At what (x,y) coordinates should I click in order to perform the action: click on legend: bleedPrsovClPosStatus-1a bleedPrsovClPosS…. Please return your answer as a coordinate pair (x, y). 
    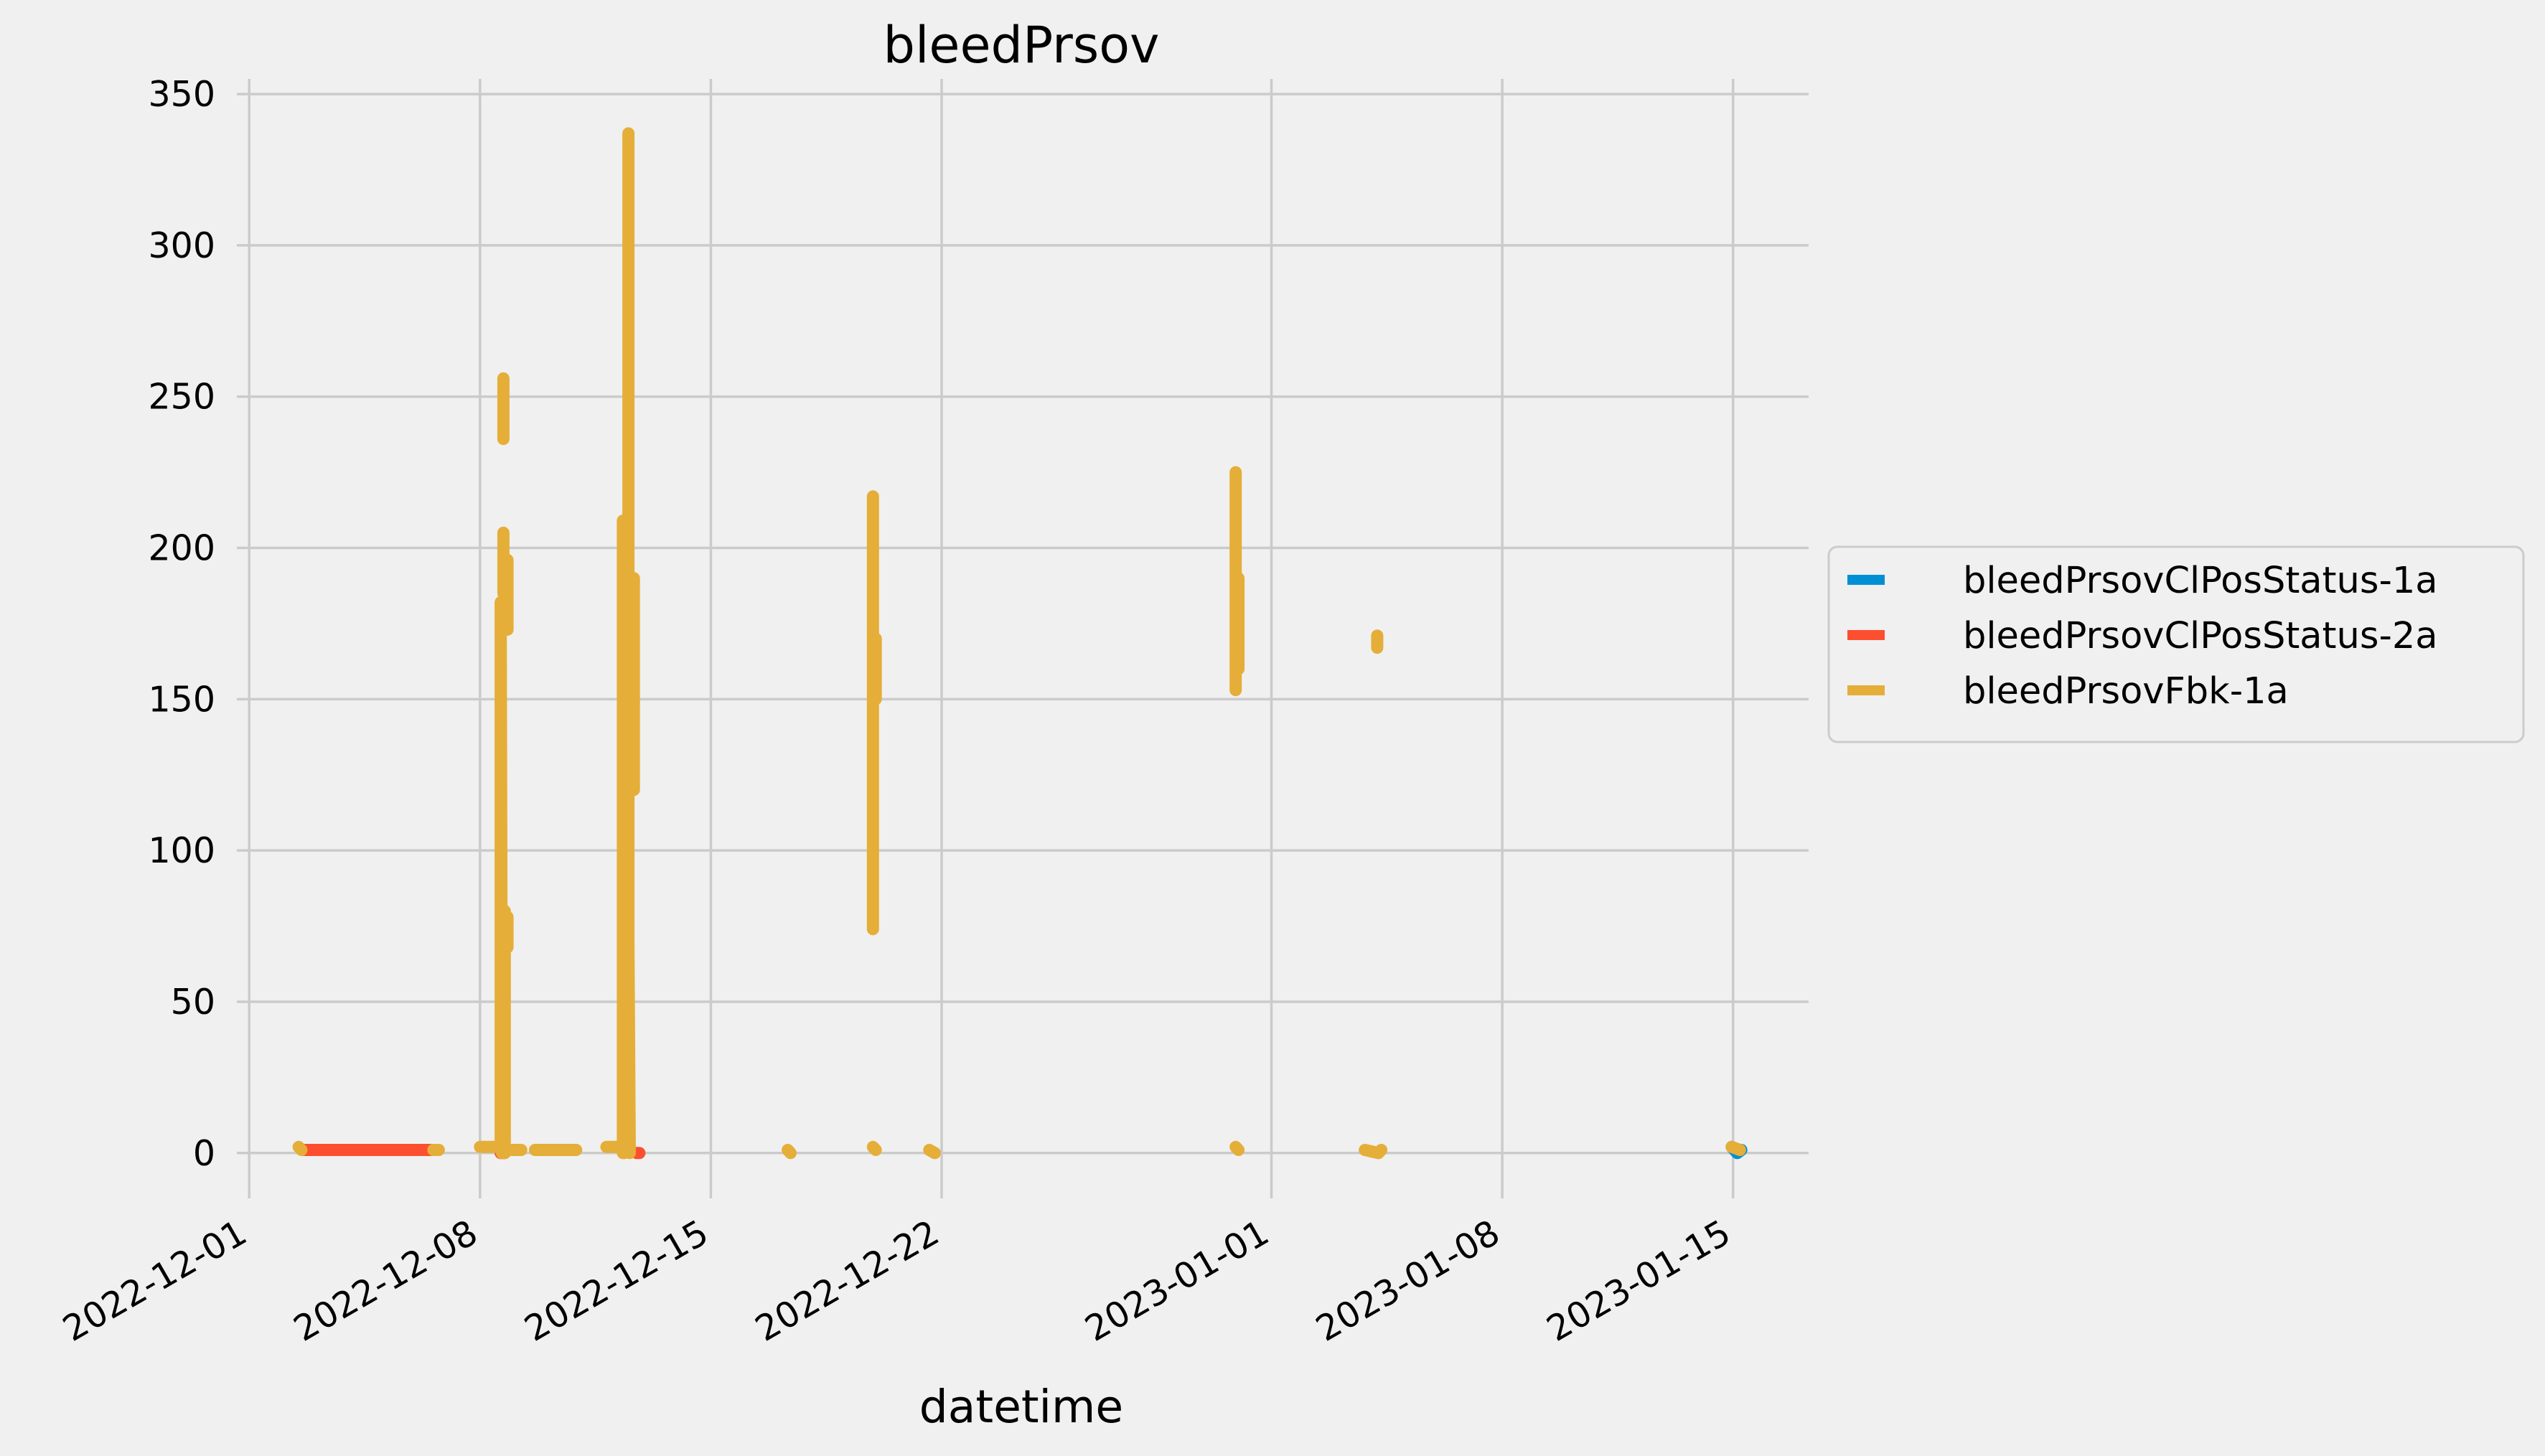
    Looking at the image, I should click on (2176, 644).